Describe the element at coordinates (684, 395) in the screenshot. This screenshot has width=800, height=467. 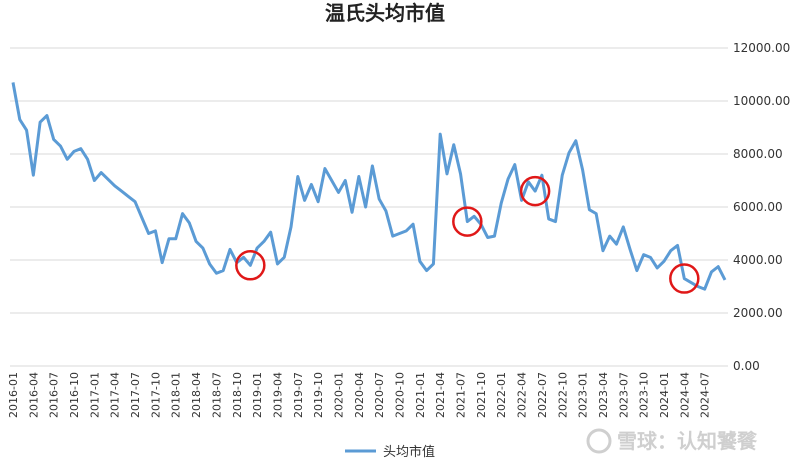
I see `x-tick-label: 2024-04` at that location.